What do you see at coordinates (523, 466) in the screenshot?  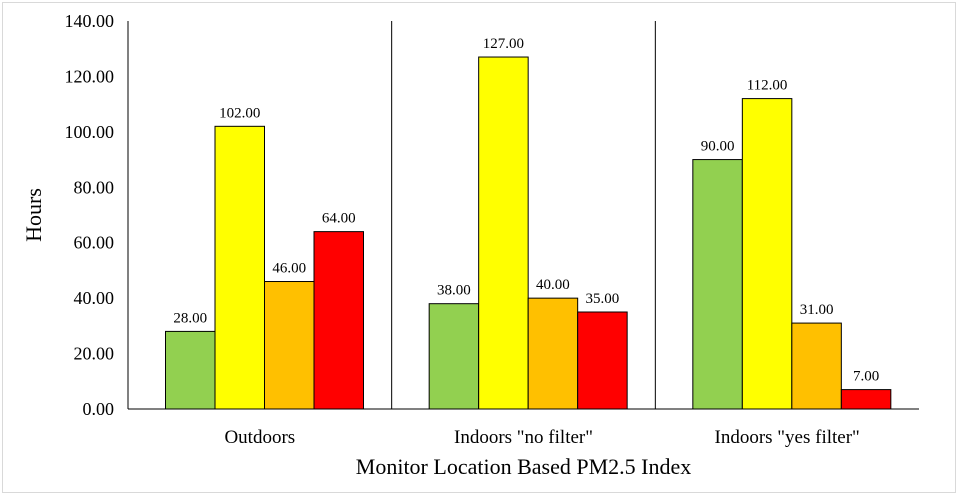 I see `x-axis-title: Monitor Location Based PM2.5 Index` at bounding box center [523, 466].